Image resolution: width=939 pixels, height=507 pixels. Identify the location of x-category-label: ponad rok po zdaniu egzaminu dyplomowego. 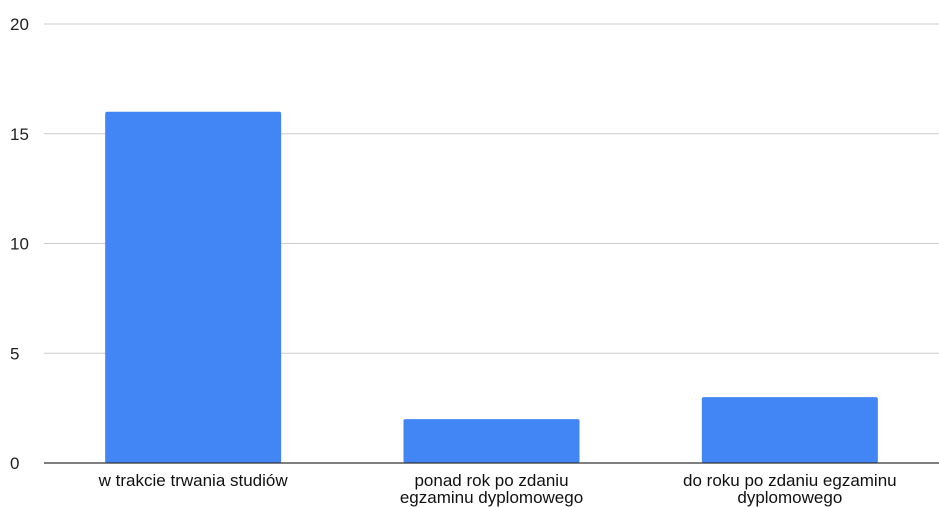
(491, 489).